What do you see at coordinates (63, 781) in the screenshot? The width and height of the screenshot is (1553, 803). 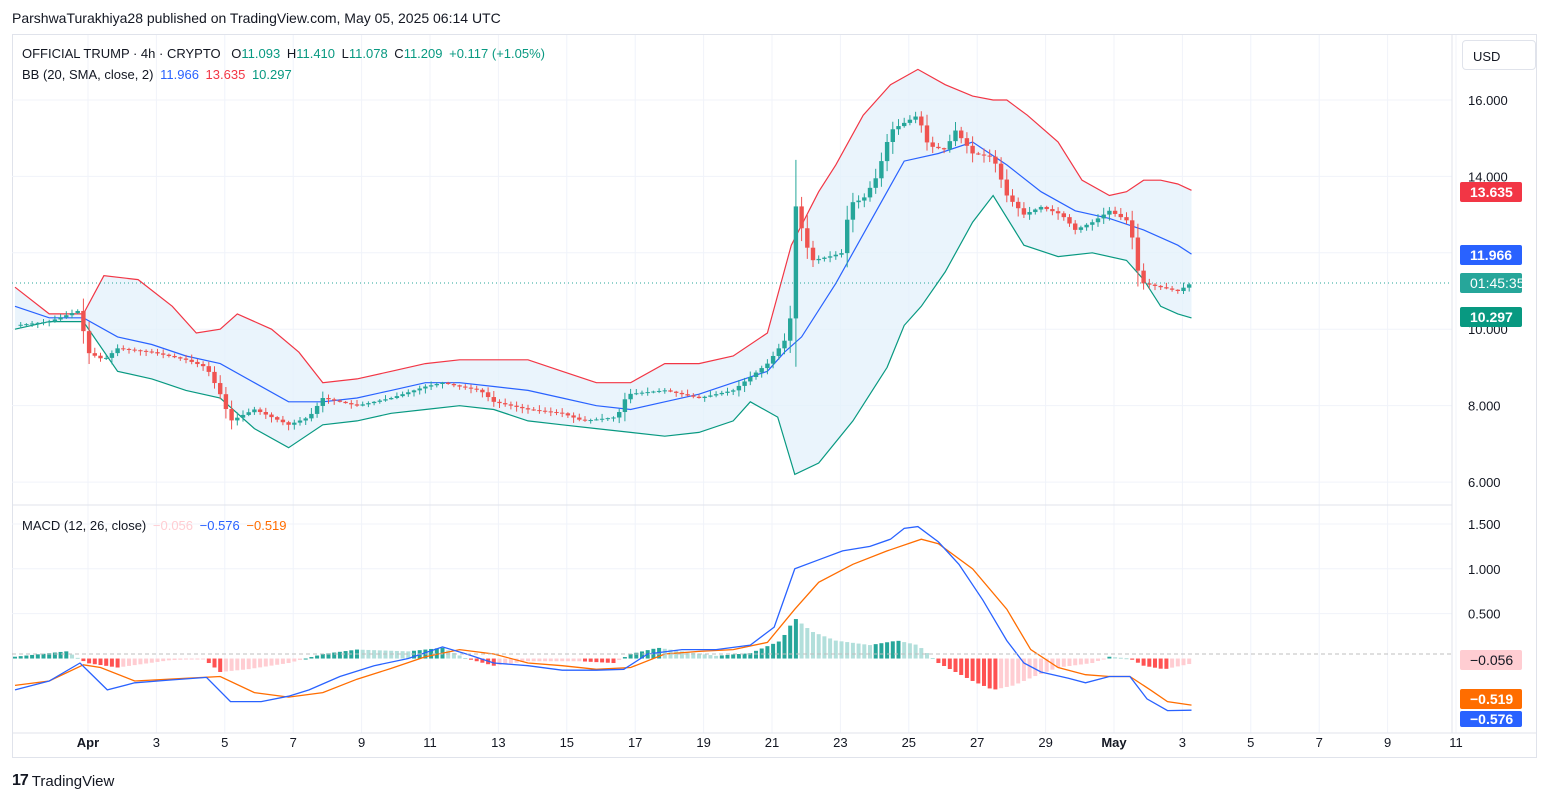 I see `tradingview-logo: 17 TradingView` at bounding box center [63, 781].